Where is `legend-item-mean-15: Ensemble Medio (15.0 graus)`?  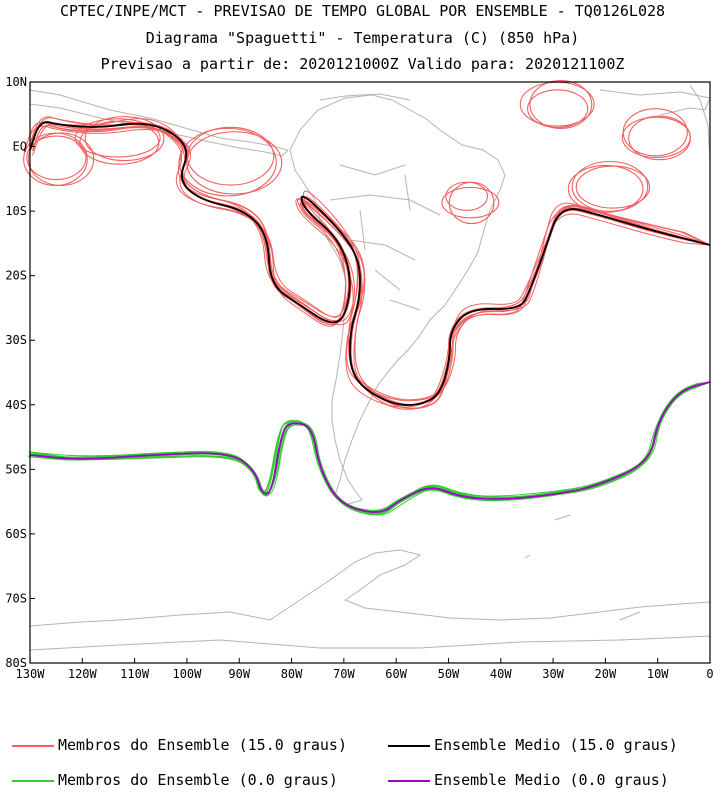
legend-item-mean-15: Ensemble Medio (15.0 graus) is located at coordinates (533, 745).